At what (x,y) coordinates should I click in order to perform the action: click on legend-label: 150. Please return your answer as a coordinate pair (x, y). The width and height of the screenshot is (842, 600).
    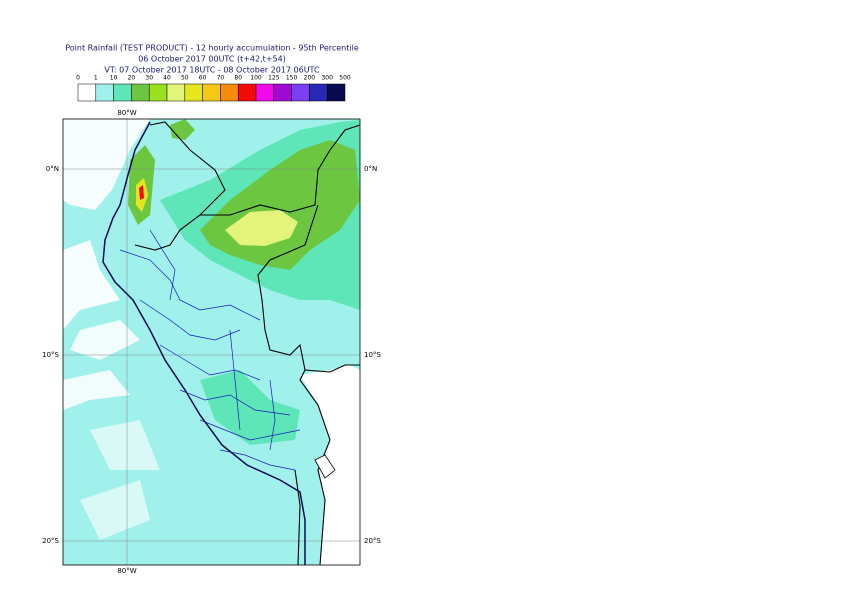
    Looking at the image, I should click on (292, 78).